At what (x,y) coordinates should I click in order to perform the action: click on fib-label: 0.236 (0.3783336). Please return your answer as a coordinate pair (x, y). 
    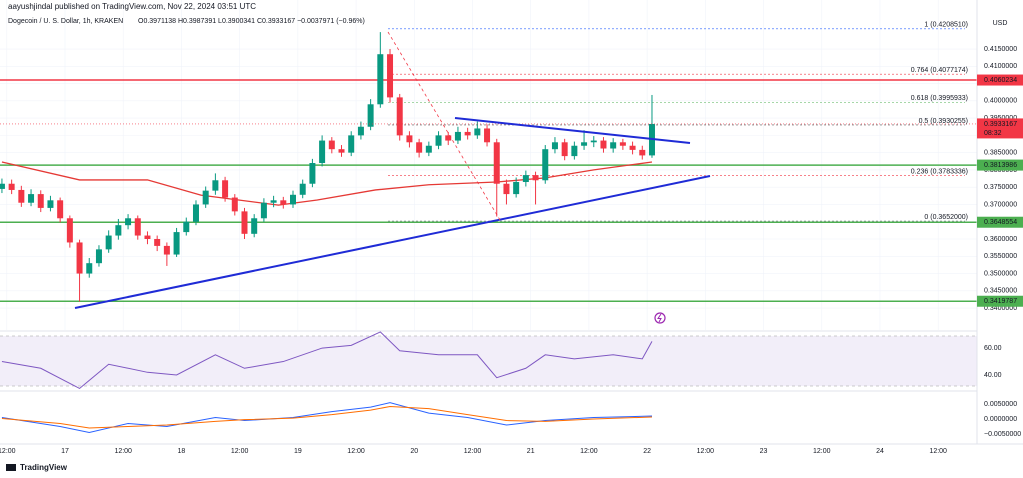
    Looking at the image, I should click on (939, 172).